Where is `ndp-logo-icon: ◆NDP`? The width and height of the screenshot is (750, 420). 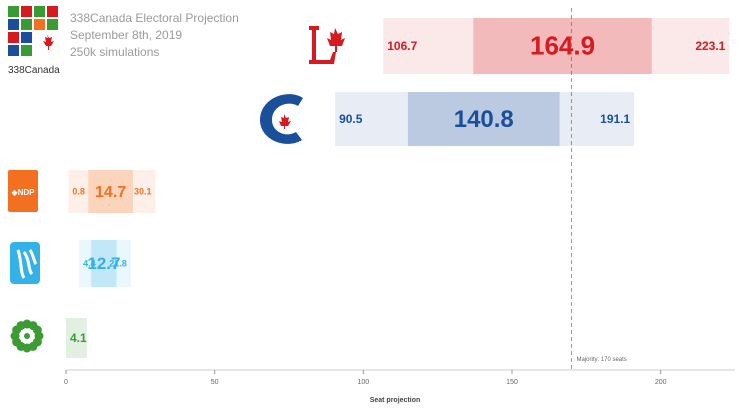 ndp-logo-icon: ◆NDP is located at coordinates (23, 191).